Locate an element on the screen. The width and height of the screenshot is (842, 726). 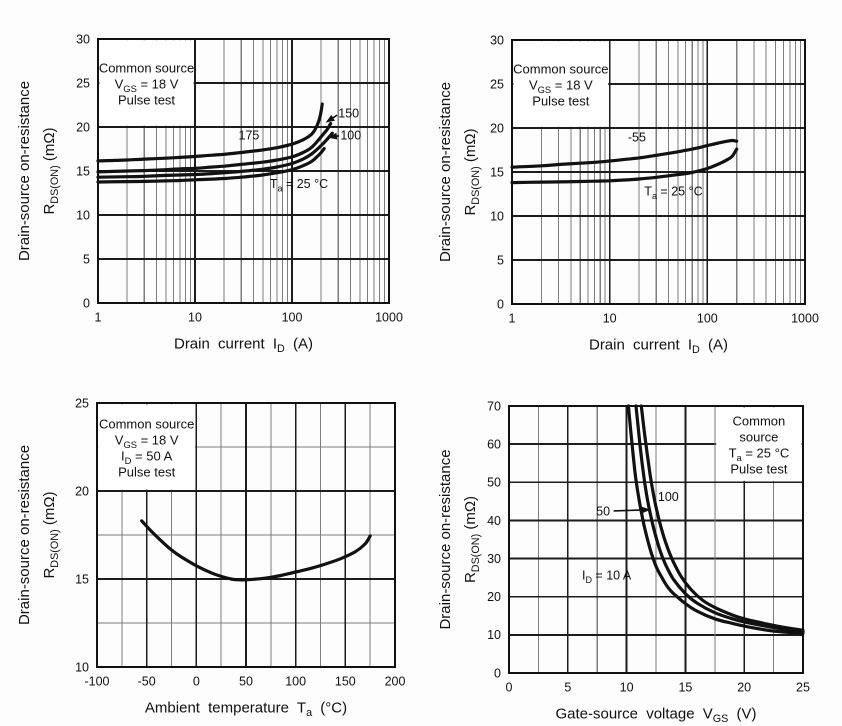
y-tick-label: 50 is located at coordinates (494, 483).